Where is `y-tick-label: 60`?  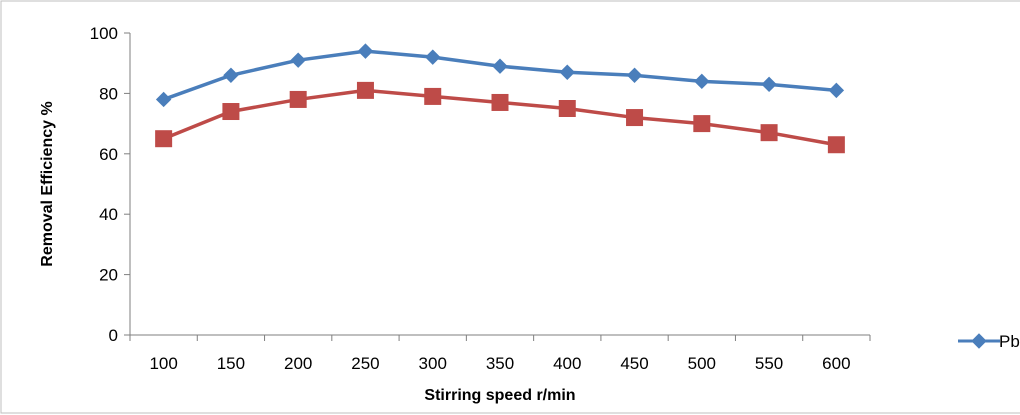
y-tick-label: 60 is located at coordinates (108, 154).